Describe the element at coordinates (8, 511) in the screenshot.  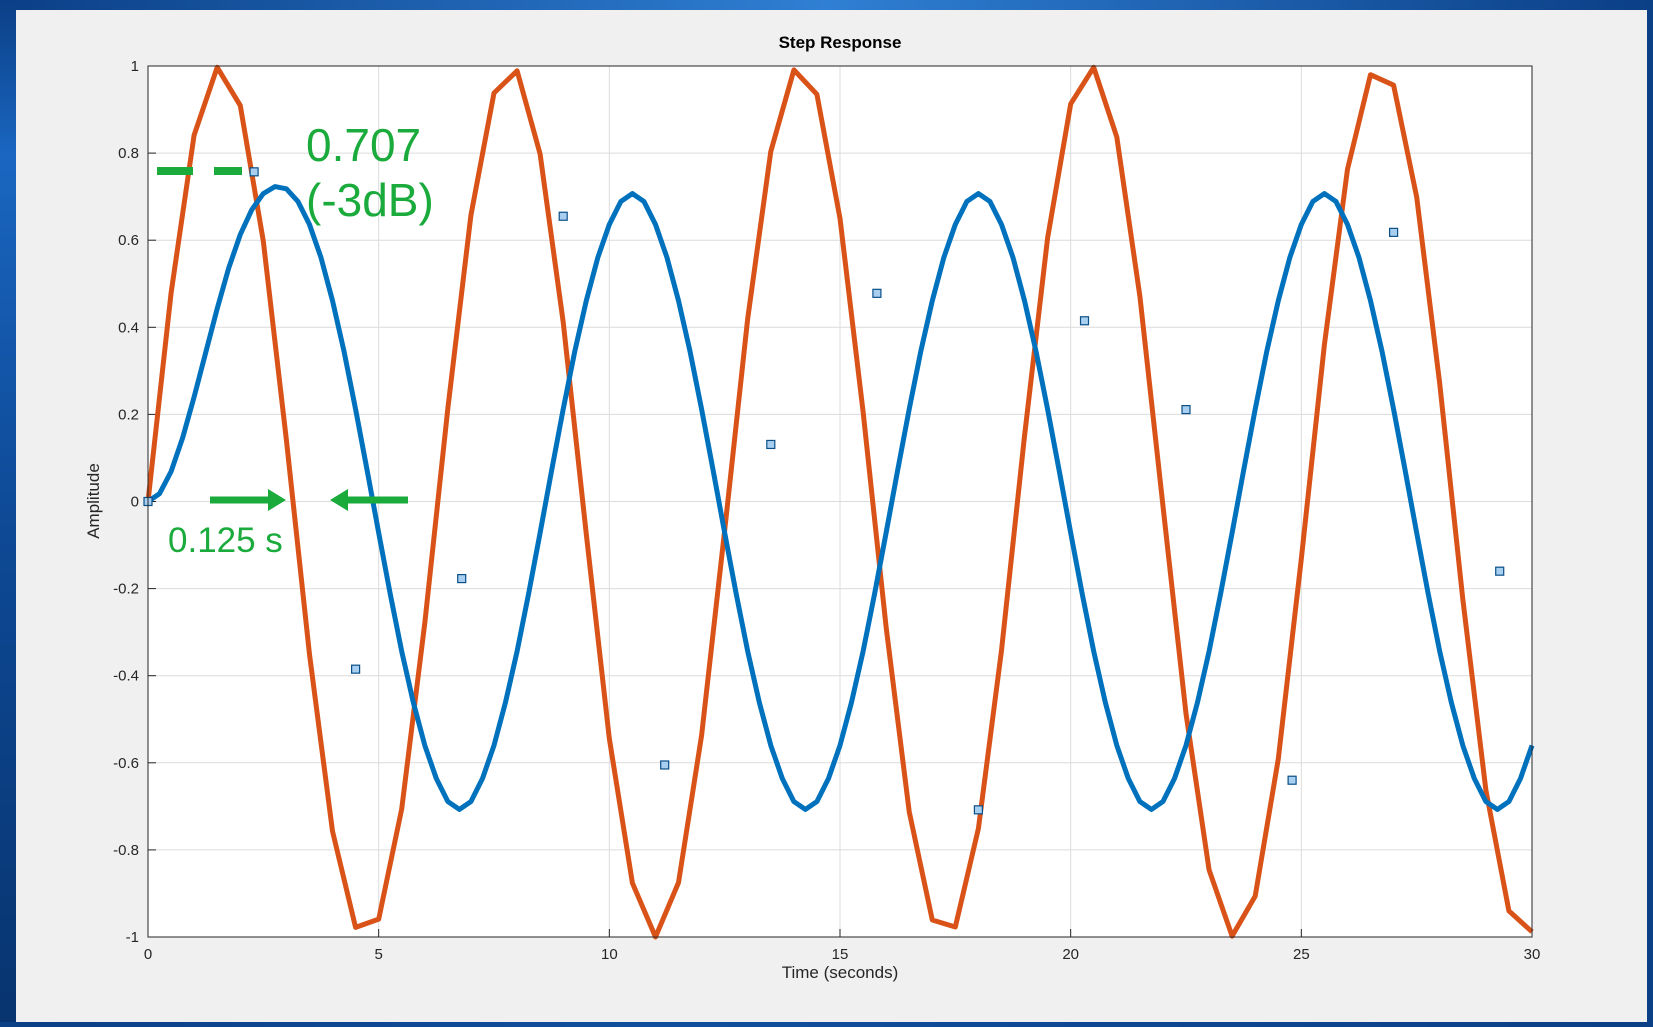
I see `slide-left-stripe` at that location.